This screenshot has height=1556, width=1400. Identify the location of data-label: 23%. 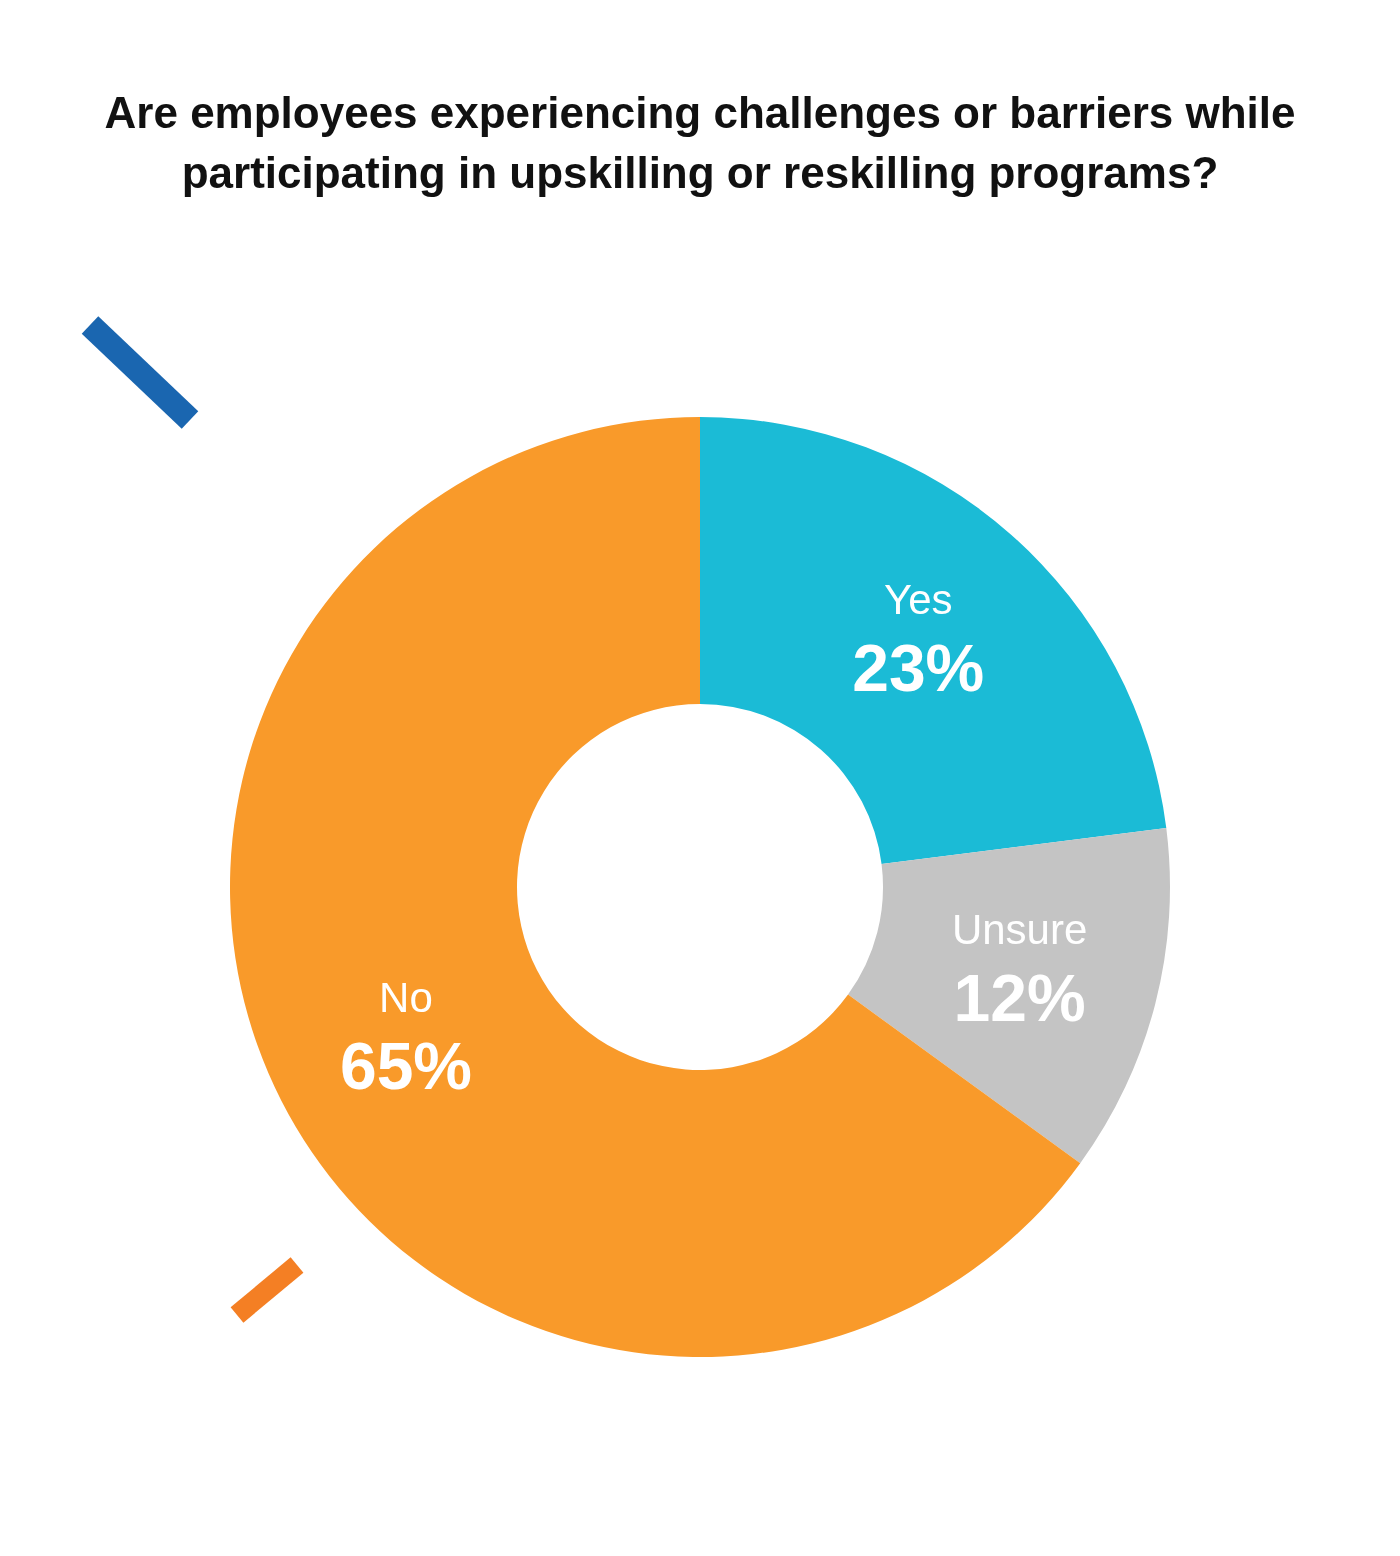
(918, 668).